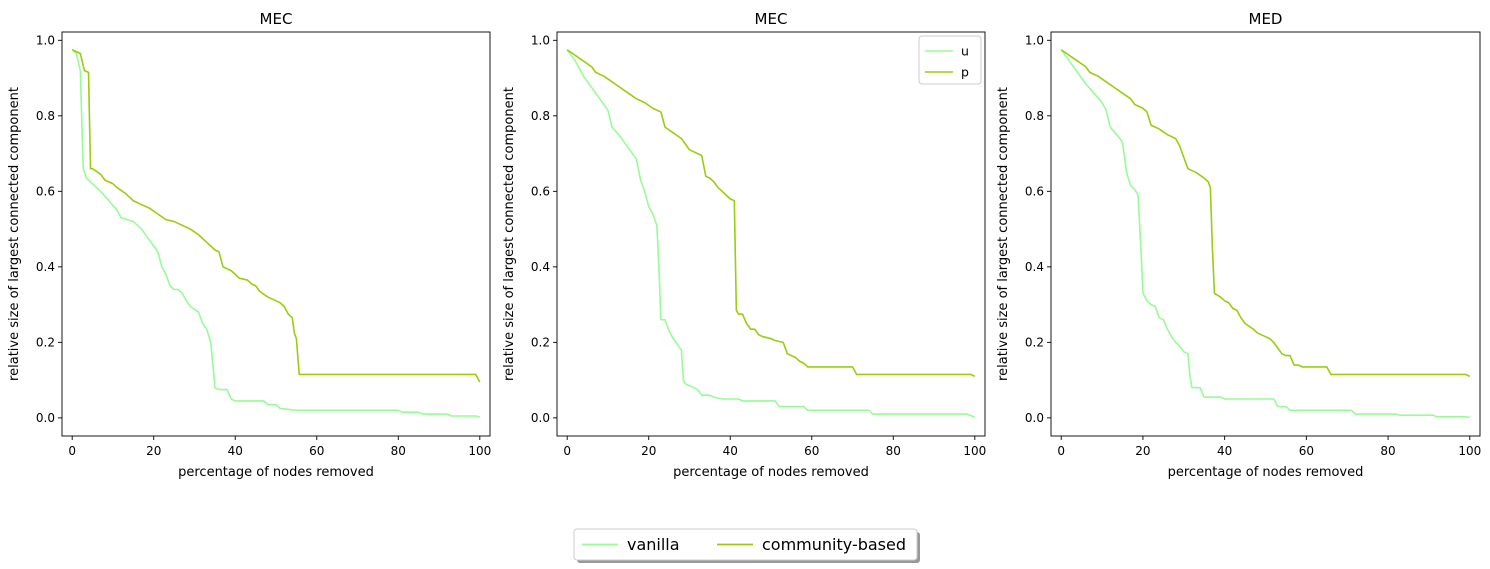 The height and width of the screenshot is (569, 1490). What do you see at coordinates (834, 544) in the screenshot?
I see `figure-legend-label: community-based` at bounding box center [834, 544].